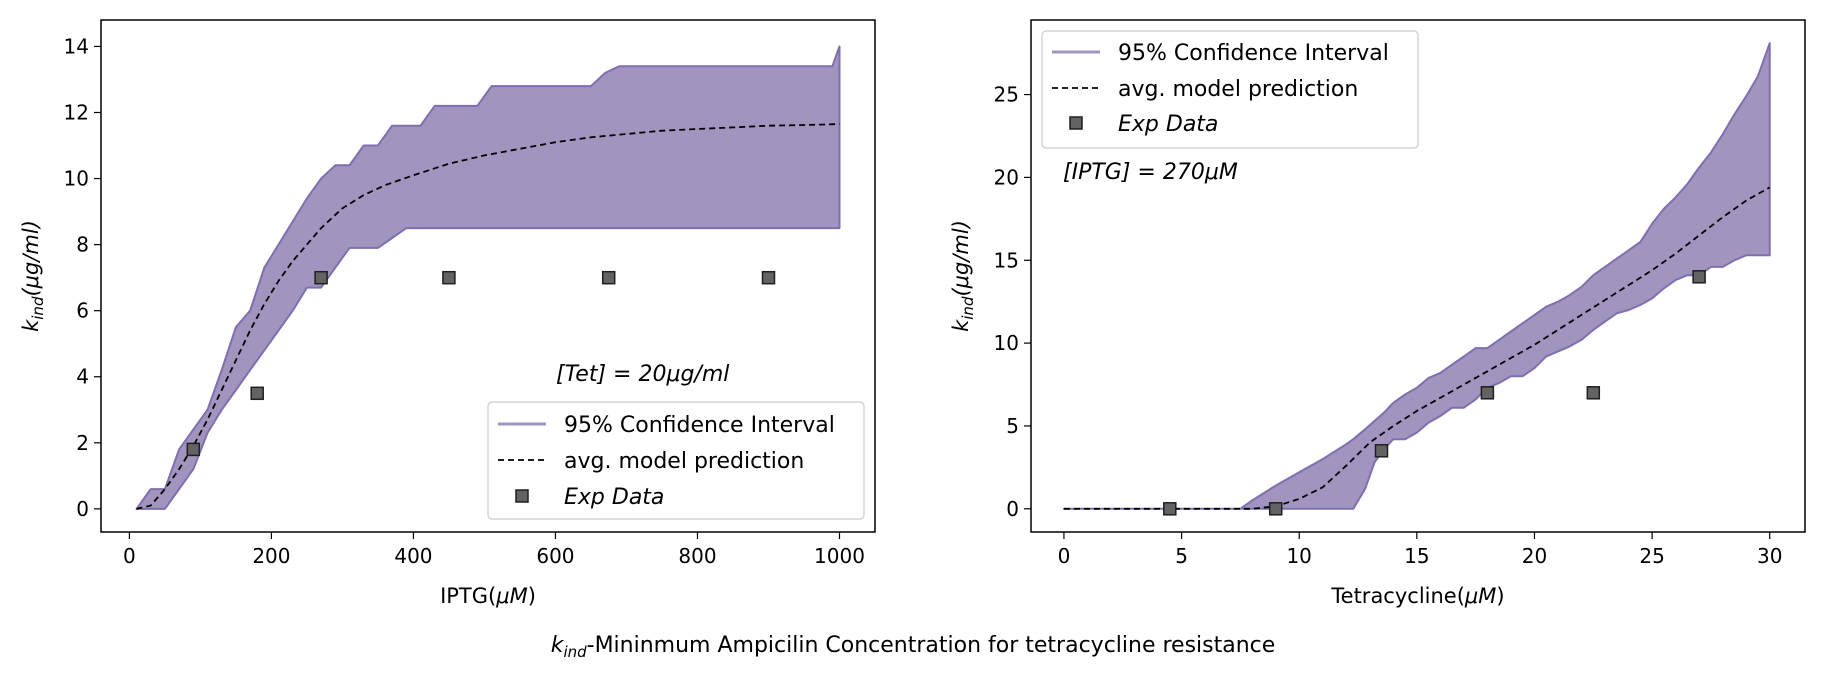 The width and height of the screenshot is (1826, 676). I want to click on right-x-tick-label: 5, so click(1181, 556).